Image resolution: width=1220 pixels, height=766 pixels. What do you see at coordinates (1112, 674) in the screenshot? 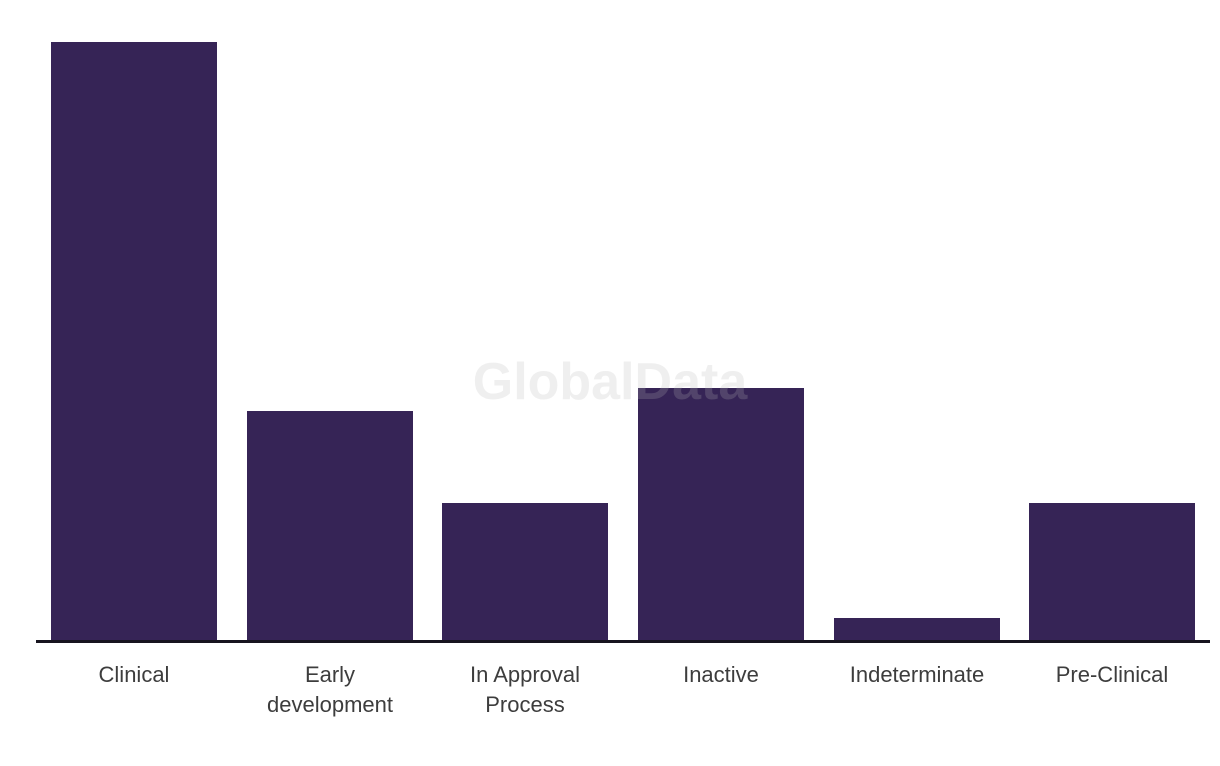
I see `x-axis-label-pre-clinical: Pre-Clinical` at bounding box center [1112, 674].